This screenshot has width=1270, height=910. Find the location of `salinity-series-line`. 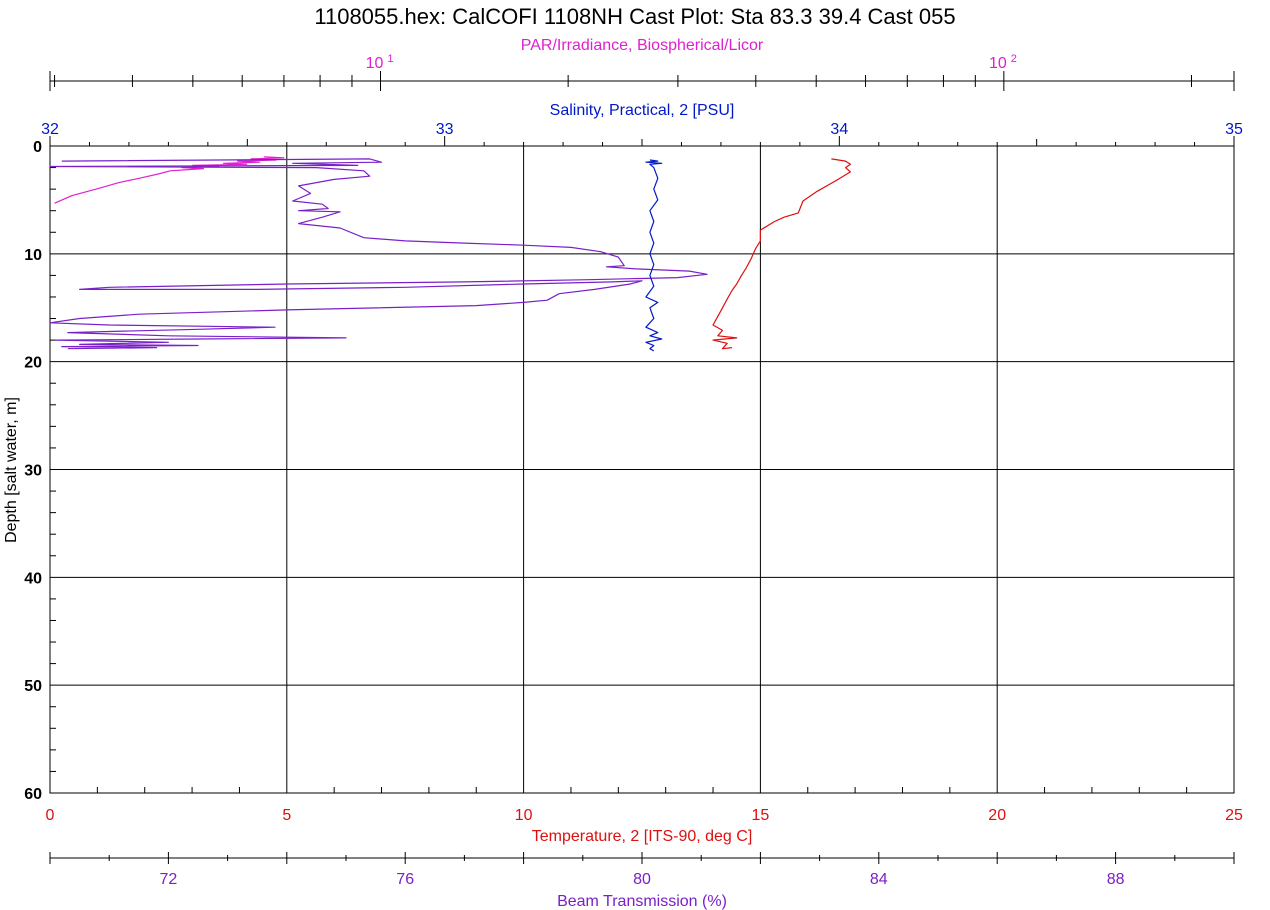

salinity-series-line is located at coordinates (654, 255).